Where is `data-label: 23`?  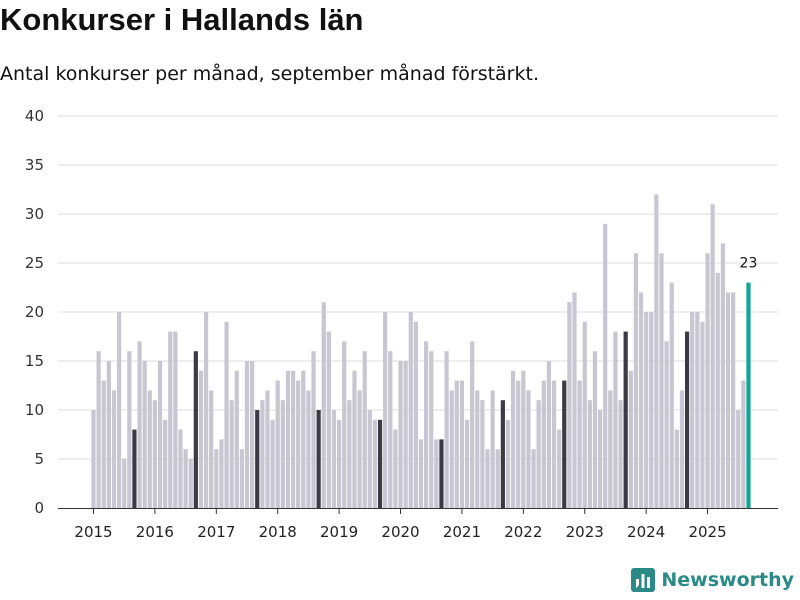
data-label: 23 is located at coordinates (749, 264).